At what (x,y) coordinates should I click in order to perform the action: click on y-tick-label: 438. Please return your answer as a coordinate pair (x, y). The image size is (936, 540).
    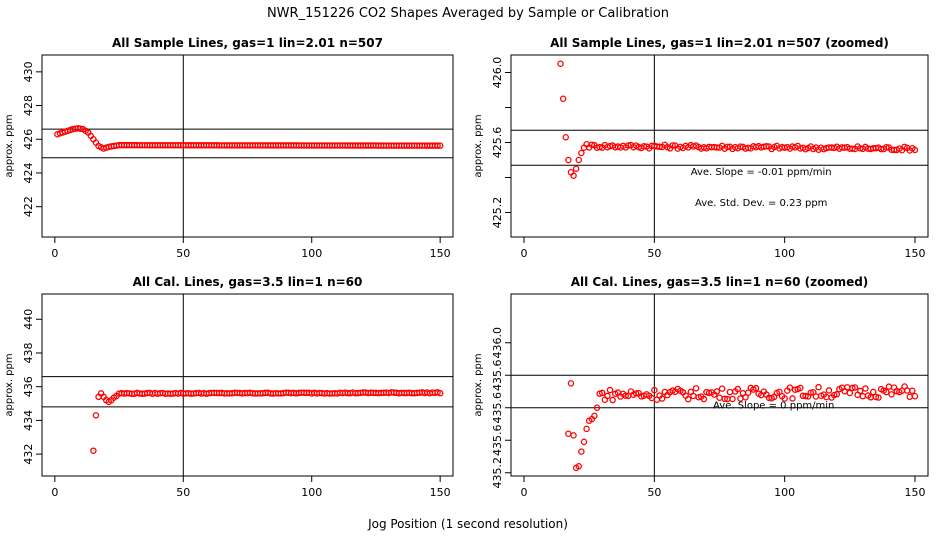
    Looking at the image, I should click on (28, 352).